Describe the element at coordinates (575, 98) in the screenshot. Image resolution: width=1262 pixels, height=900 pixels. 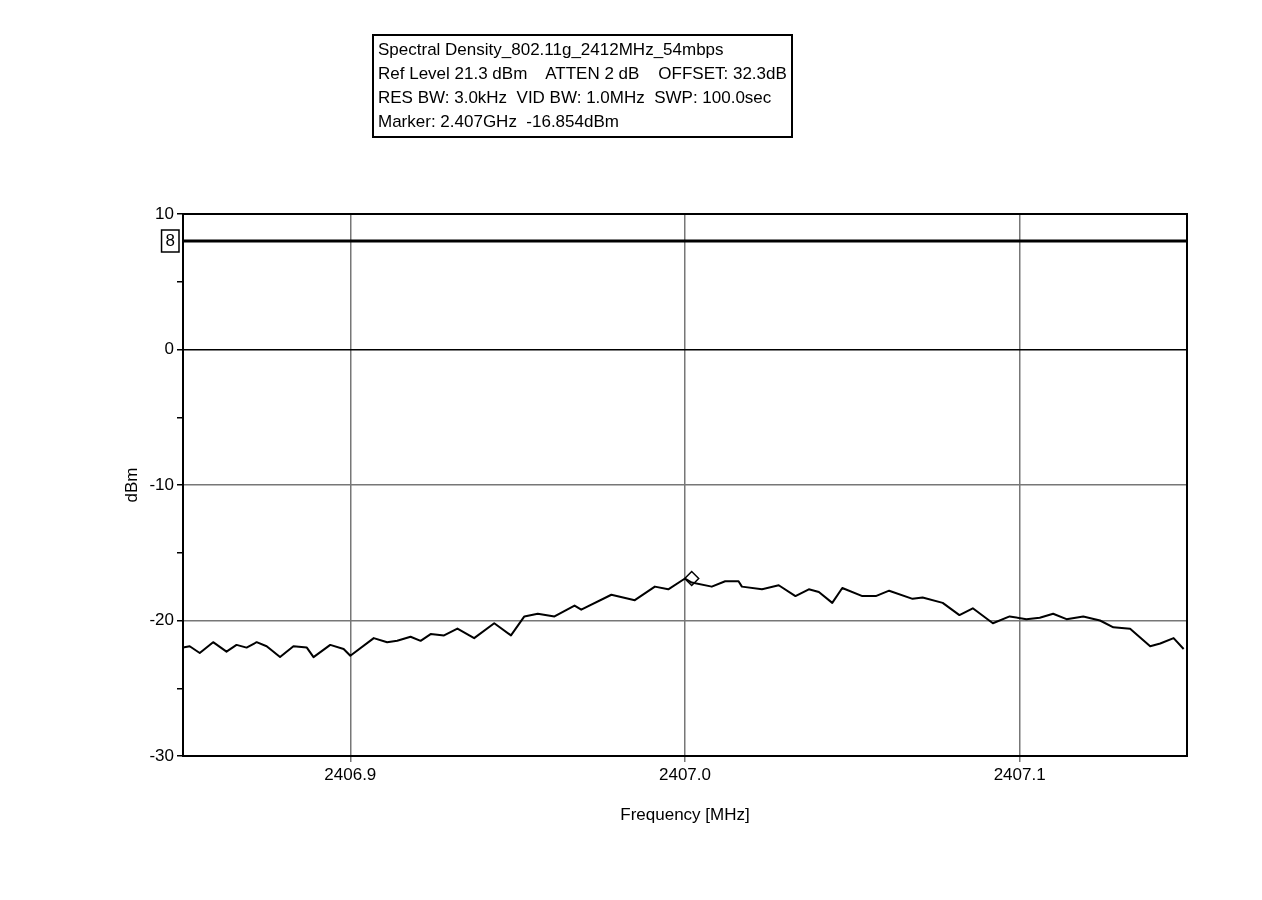
I see `text: RES BW: 3.0kHz VID BW: 1.0MHz SWP: 100.0sec` at that location.